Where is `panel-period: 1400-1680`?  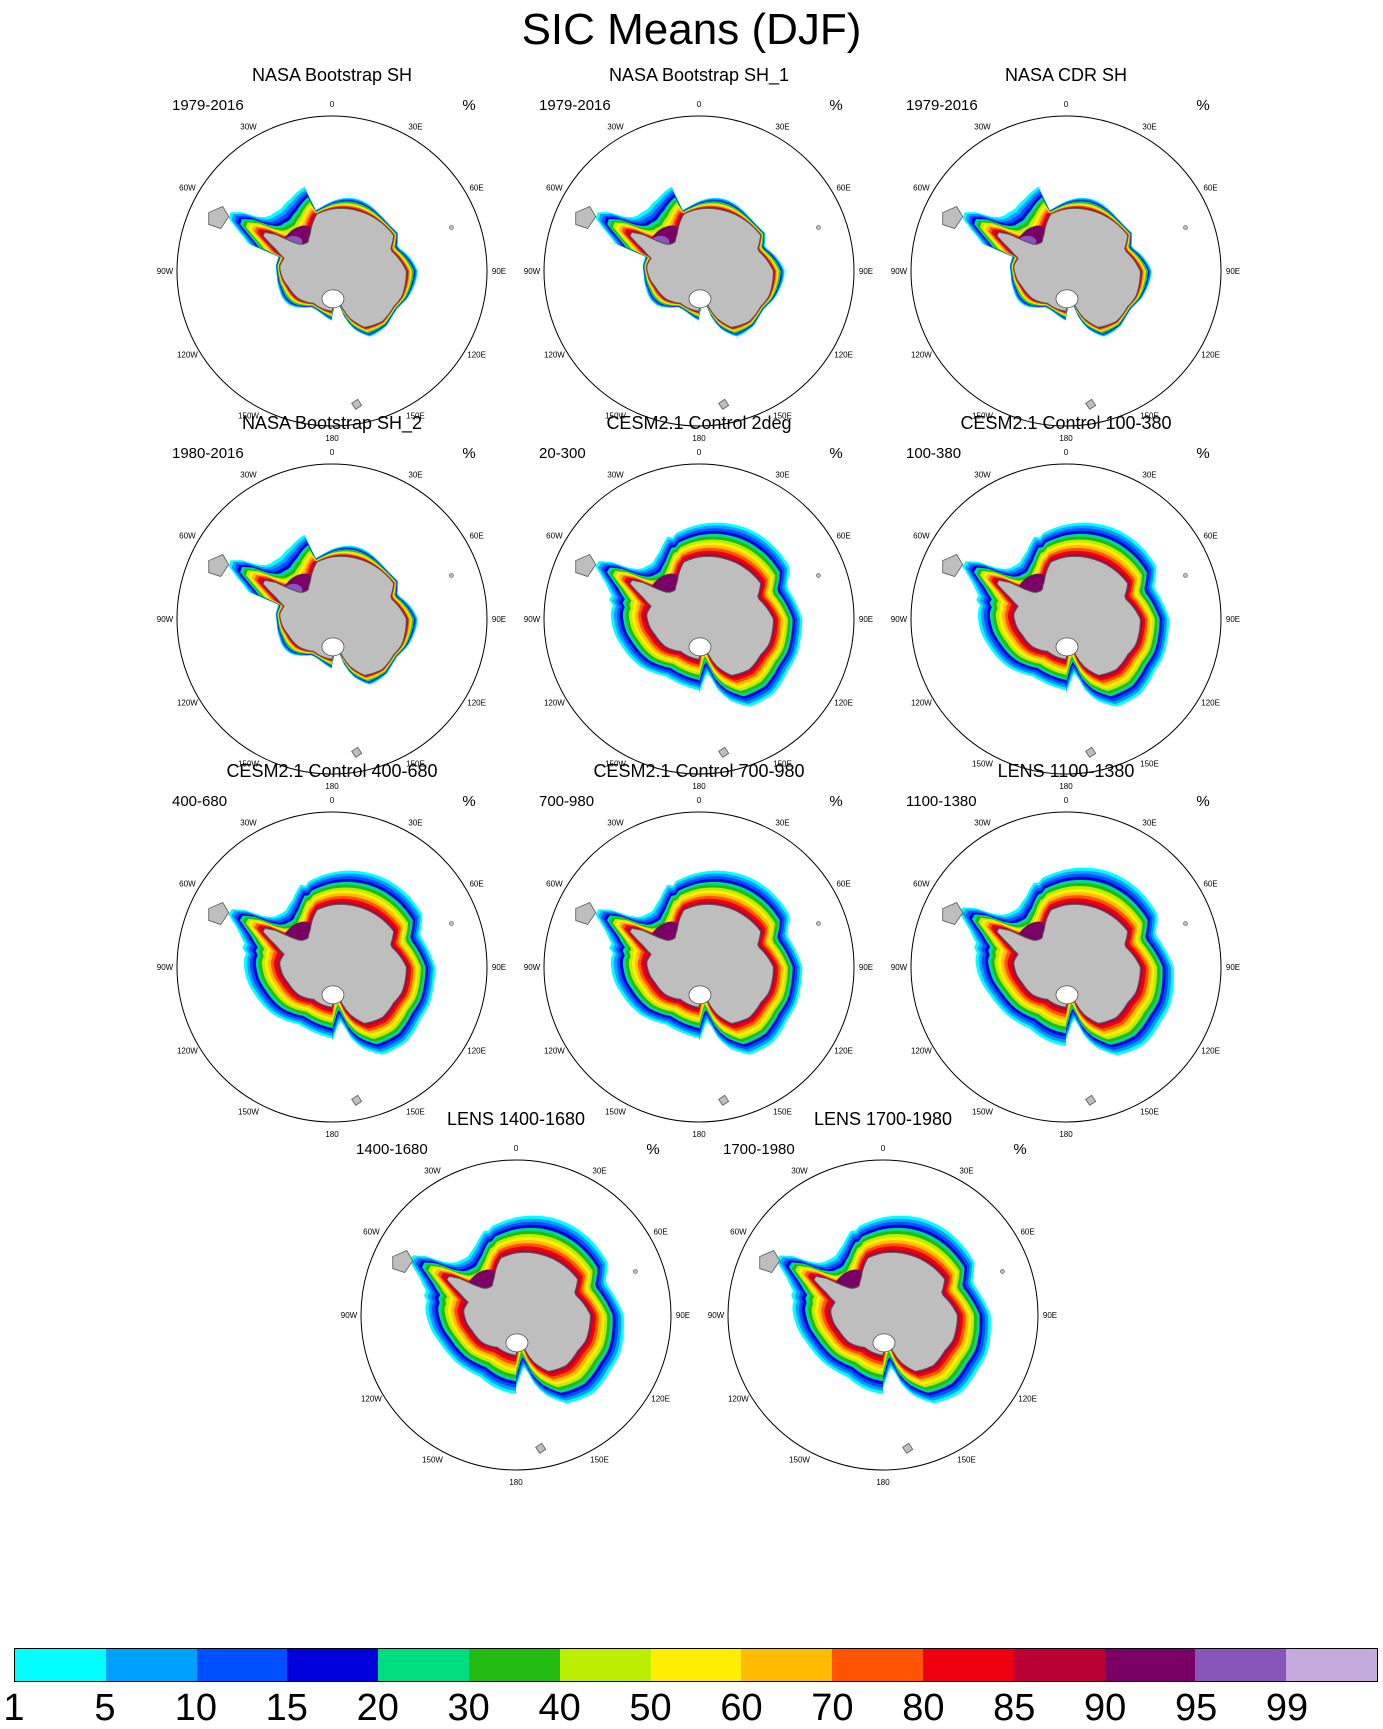 panel-period: 1400-1680 is located at coordinates (392, 1149).